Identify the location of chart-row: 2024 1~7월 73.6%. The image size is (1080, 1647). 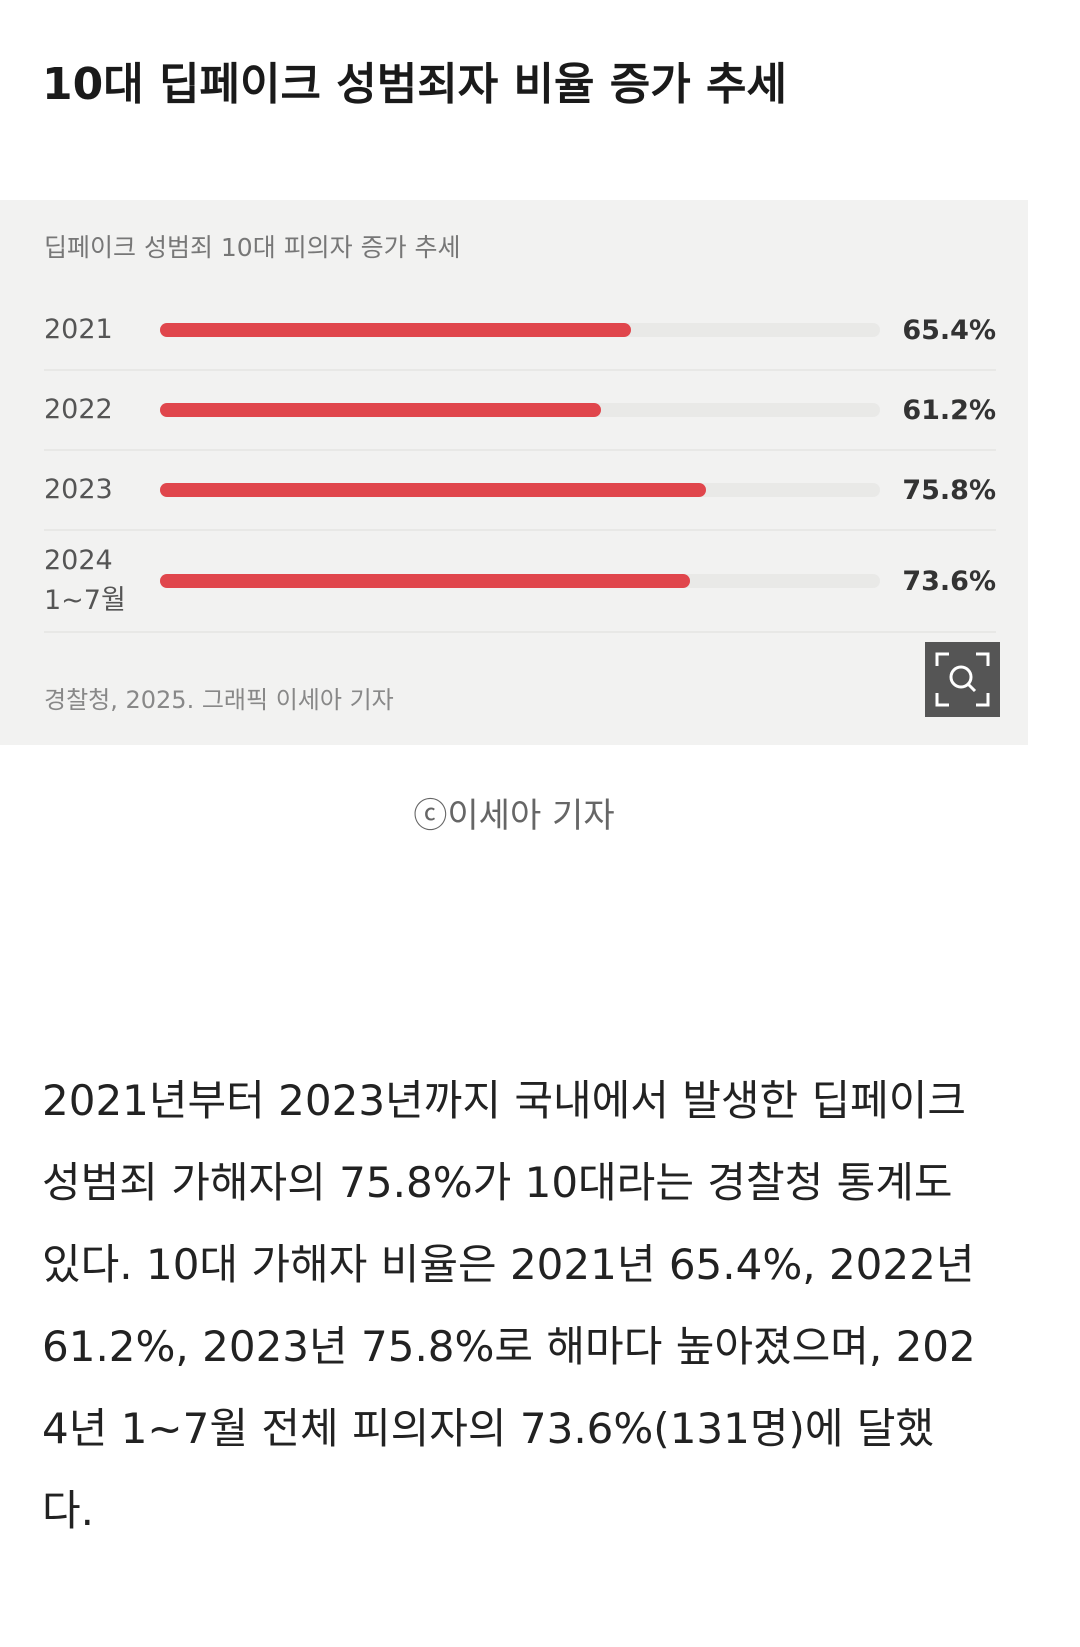
(520, 582).